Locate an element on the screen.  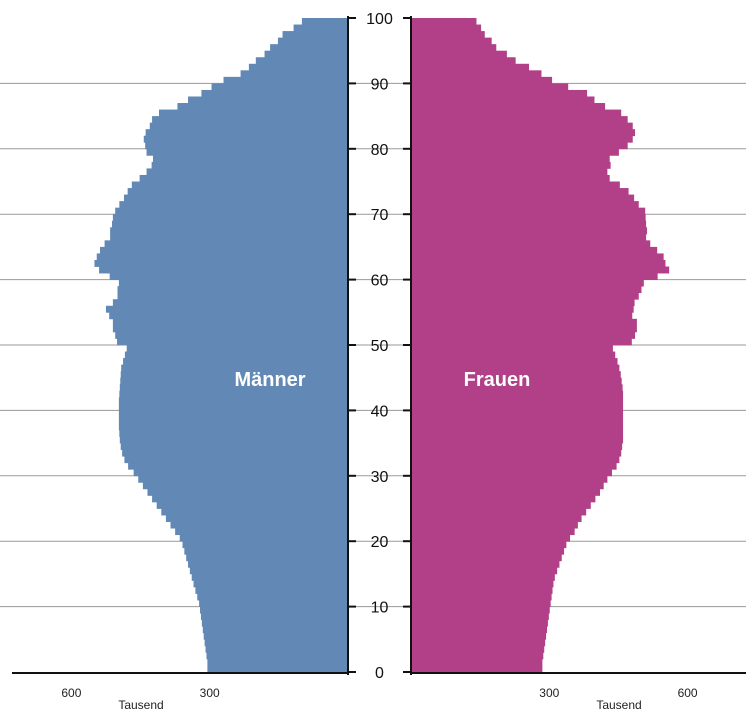
age-tick-label: 50 is located at coordinates (380, 346).